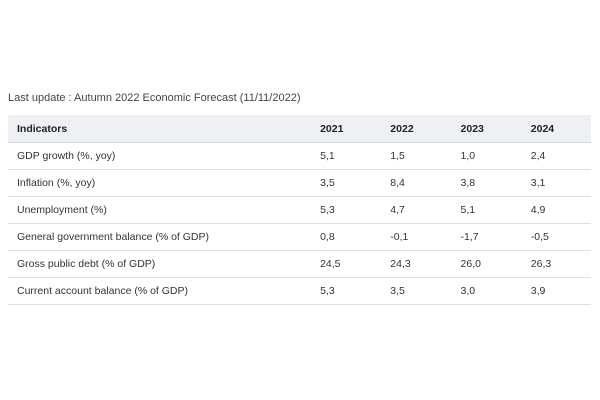  Describe the element at coordinates (495, 183) in the screenshot. I see `value-2023: 3,8` at that location.